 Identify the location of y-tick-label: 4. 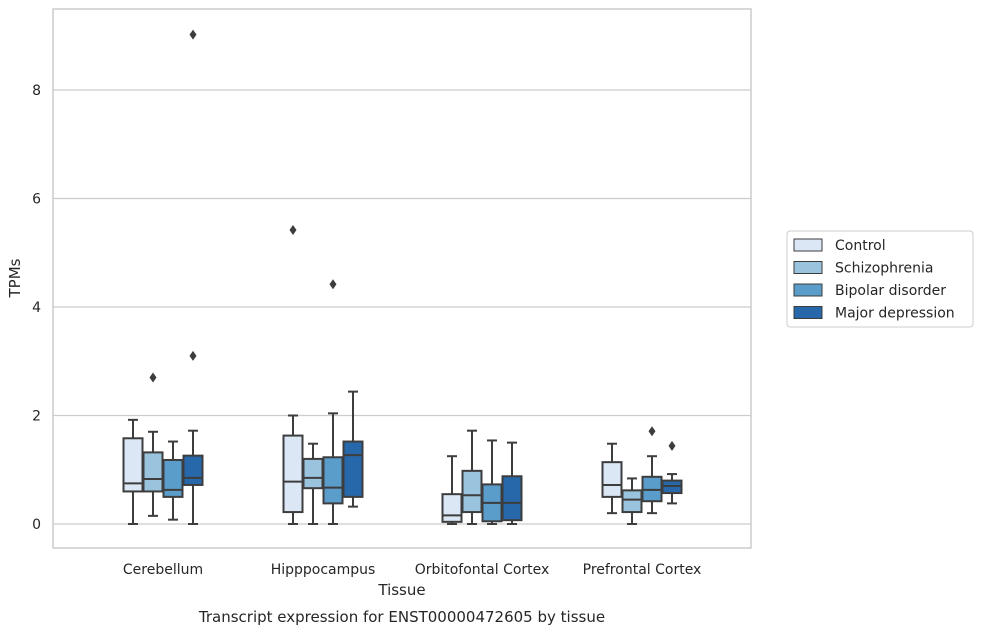
(36, 308).